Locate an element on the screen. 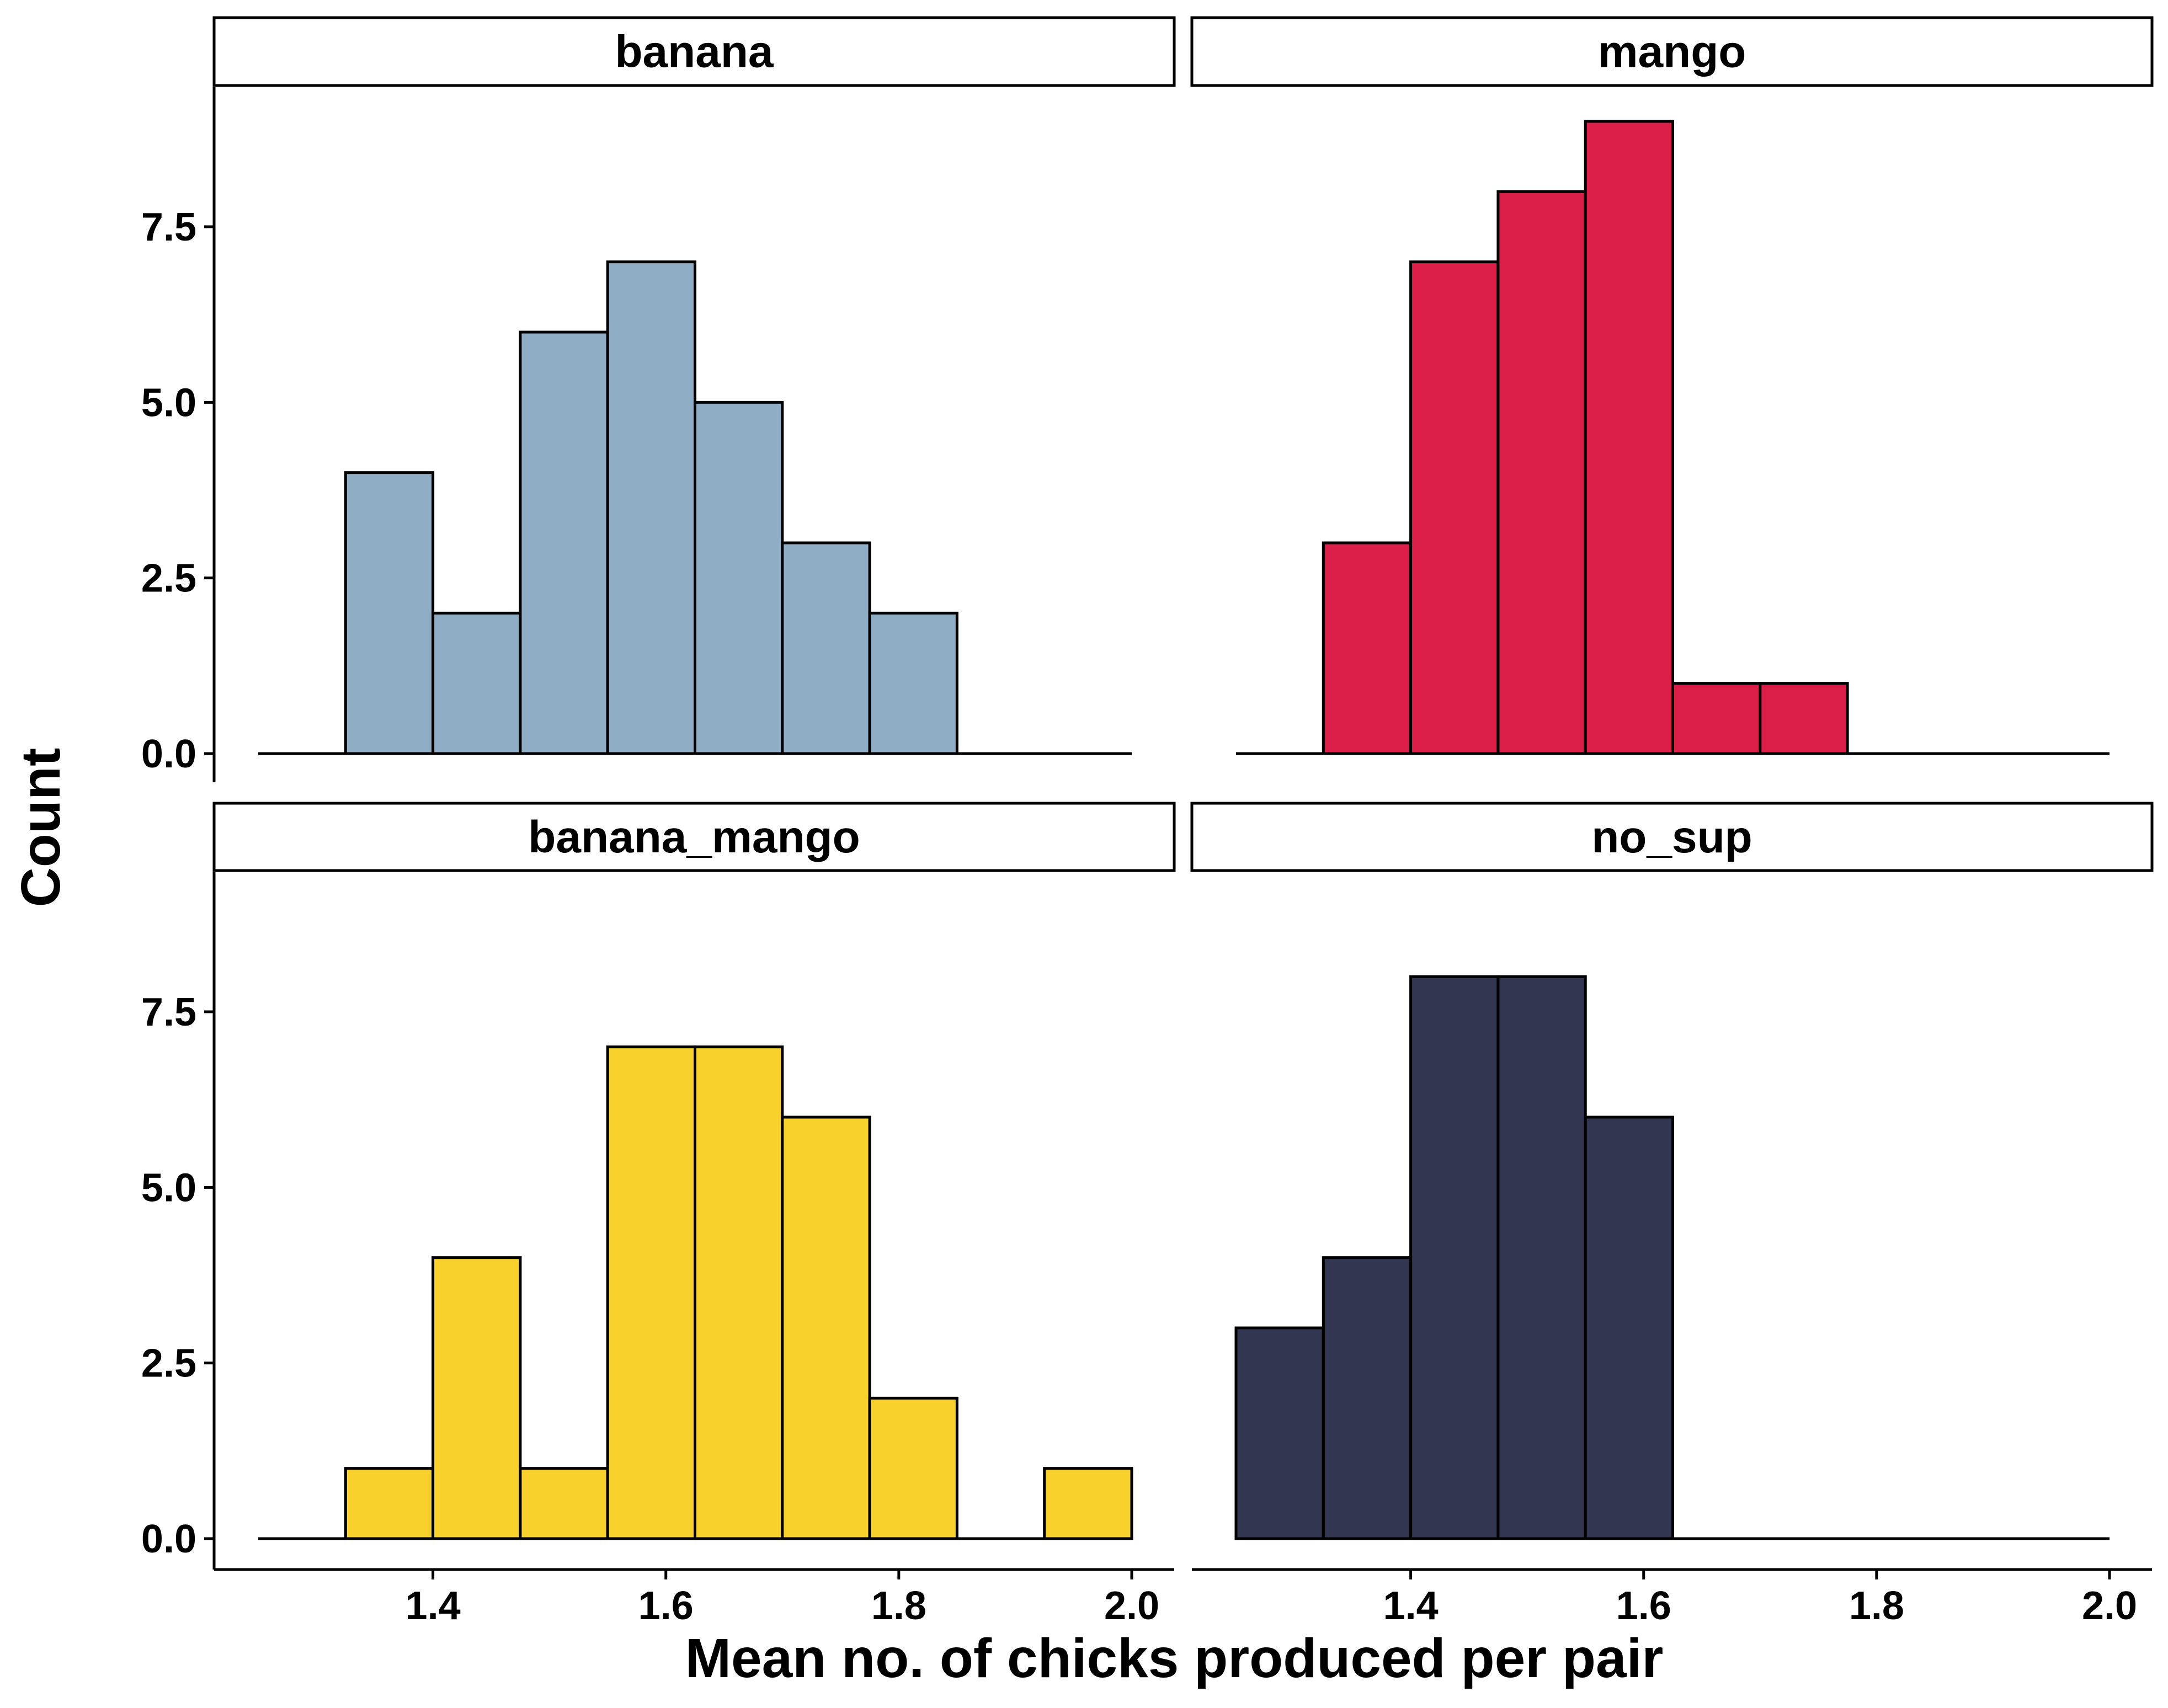 The height and width of the screenshot is (1708, 2168). strip-label-no_sup: no_sup is located at coordinates (1671, 837).